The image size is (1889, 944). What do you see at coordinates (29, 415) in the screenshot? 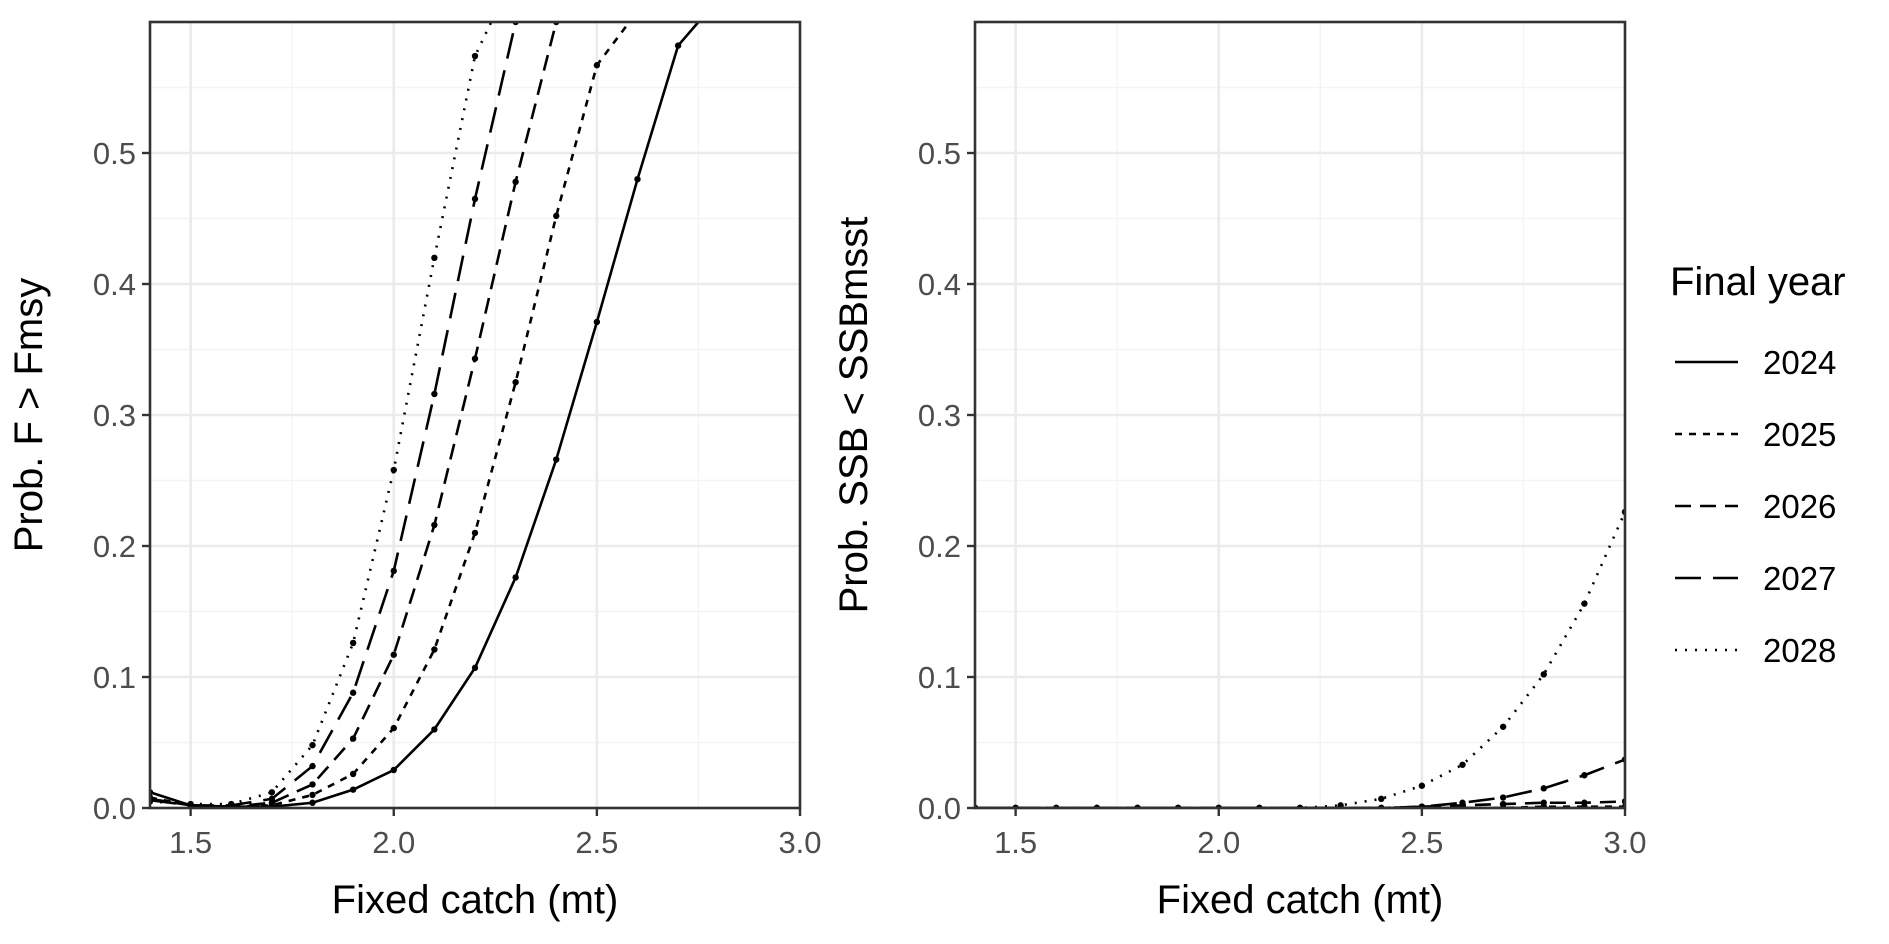
I see `y-axis-title: Prob. F > Fmsy` at bounding box center [29, 415].